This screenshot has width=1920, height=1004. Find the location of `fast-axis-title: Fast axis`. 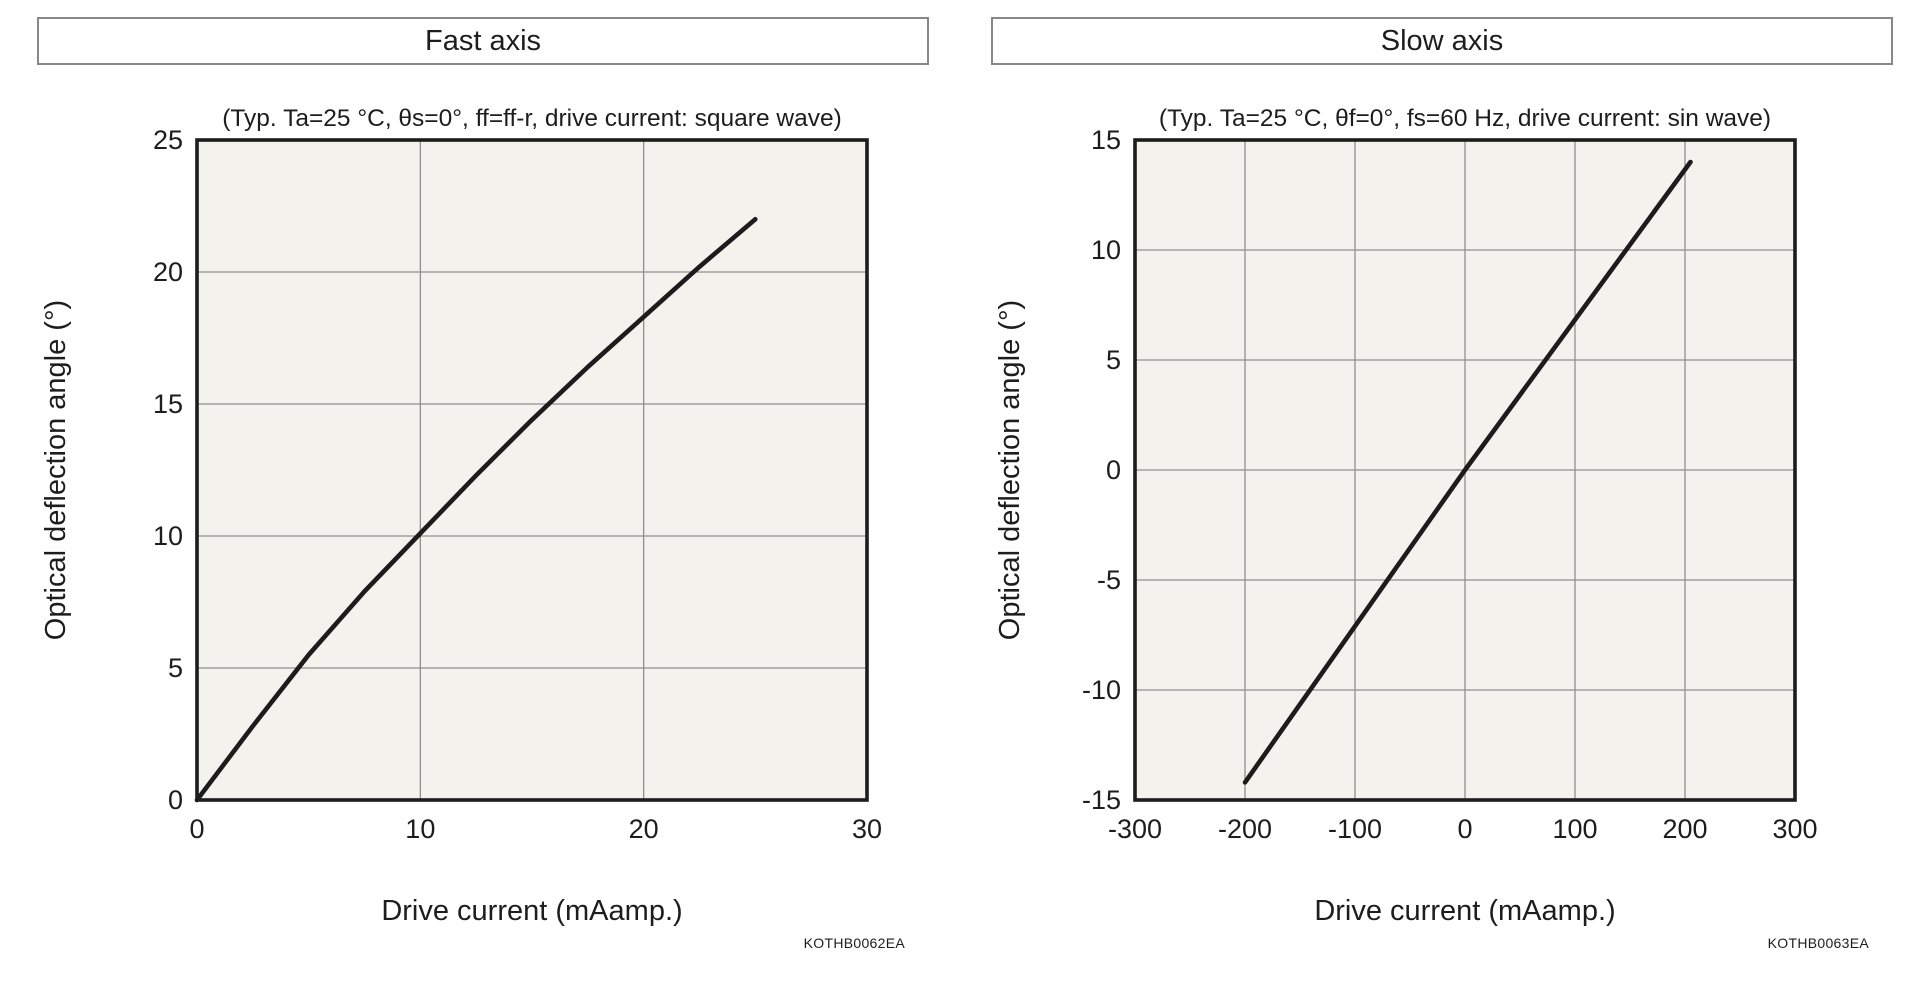

fast-axis-title: Fast axis is located at coordinates (483, 40).